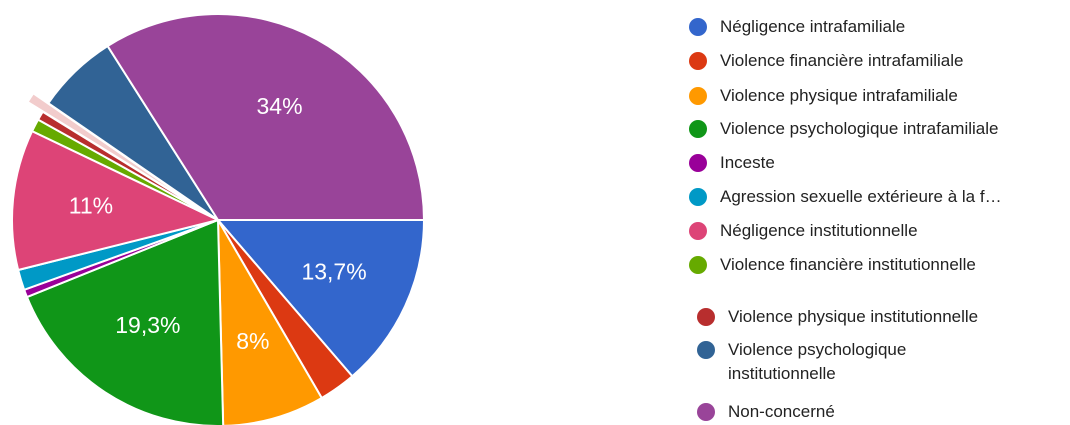 Image resolution: width=1070 pixels, height=425 pixels. I want to click on legend-item-violence-financiere-institutionnelle: Violence financière institutionnelle, so click(832, 265).